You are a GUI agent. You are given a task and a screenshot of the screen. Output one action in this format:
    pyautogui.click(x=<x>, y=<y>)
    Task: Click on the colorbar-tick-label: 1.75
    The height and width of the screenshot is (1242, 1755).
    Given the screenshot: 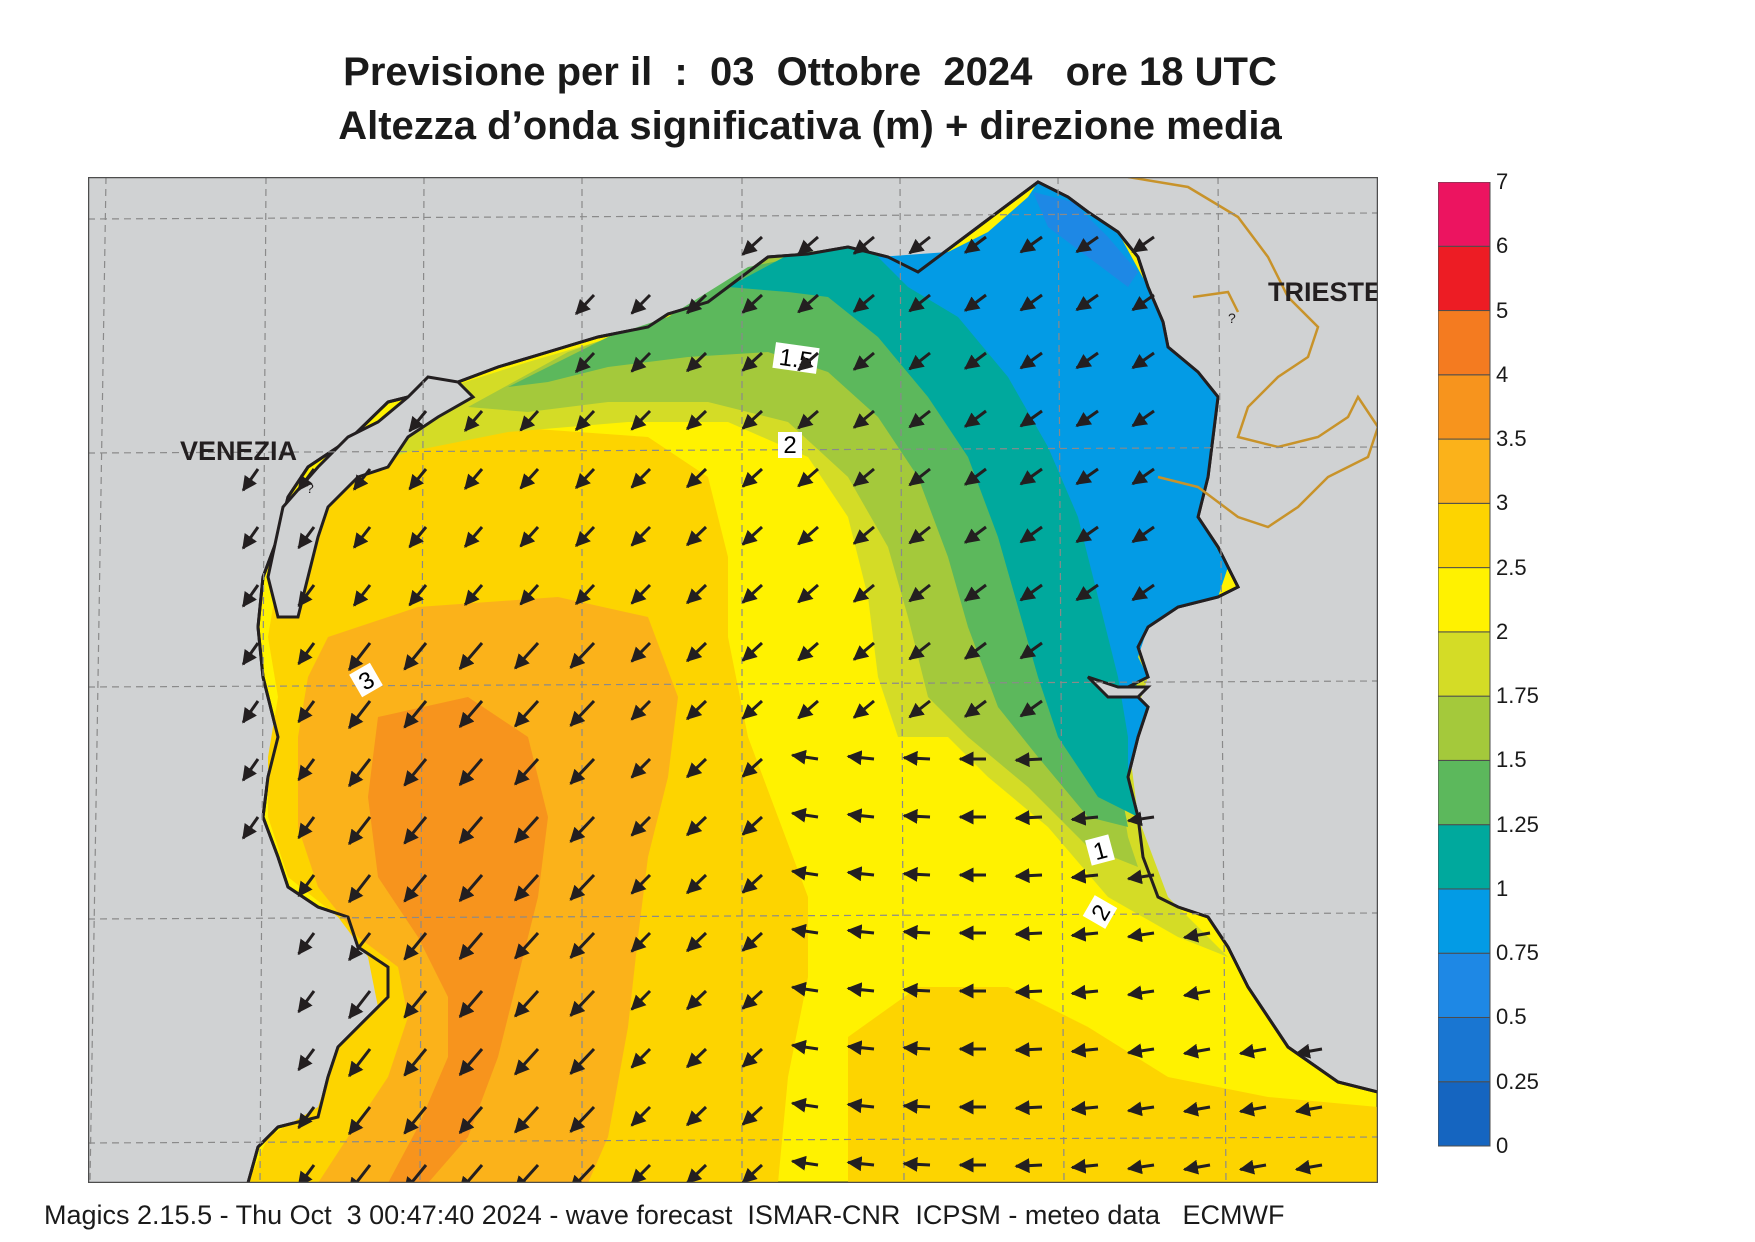 What is the action you would take?
    pyautogui.click(x=1517, y=696)
    